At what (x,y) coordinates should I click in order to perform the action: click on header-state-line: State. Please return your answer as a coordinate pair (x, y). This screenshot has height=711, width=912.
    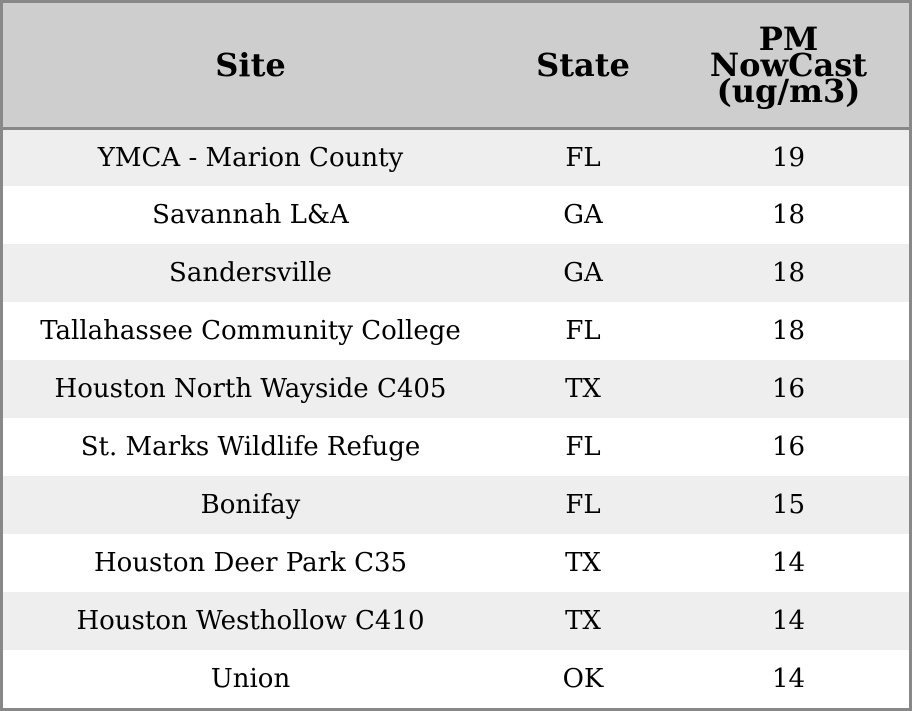
    Looking at the image, I should click on (583, 64).